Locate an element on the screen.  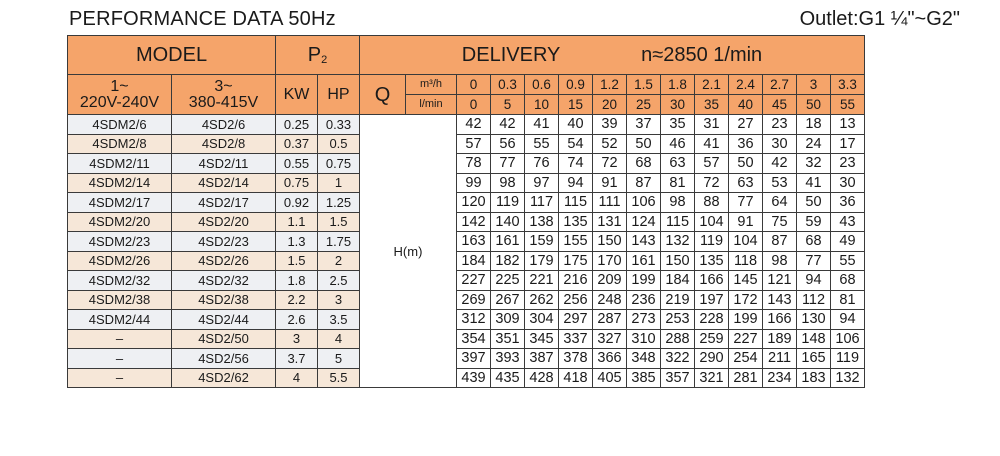
head-value: 155 is located at coordinates (575, 241).